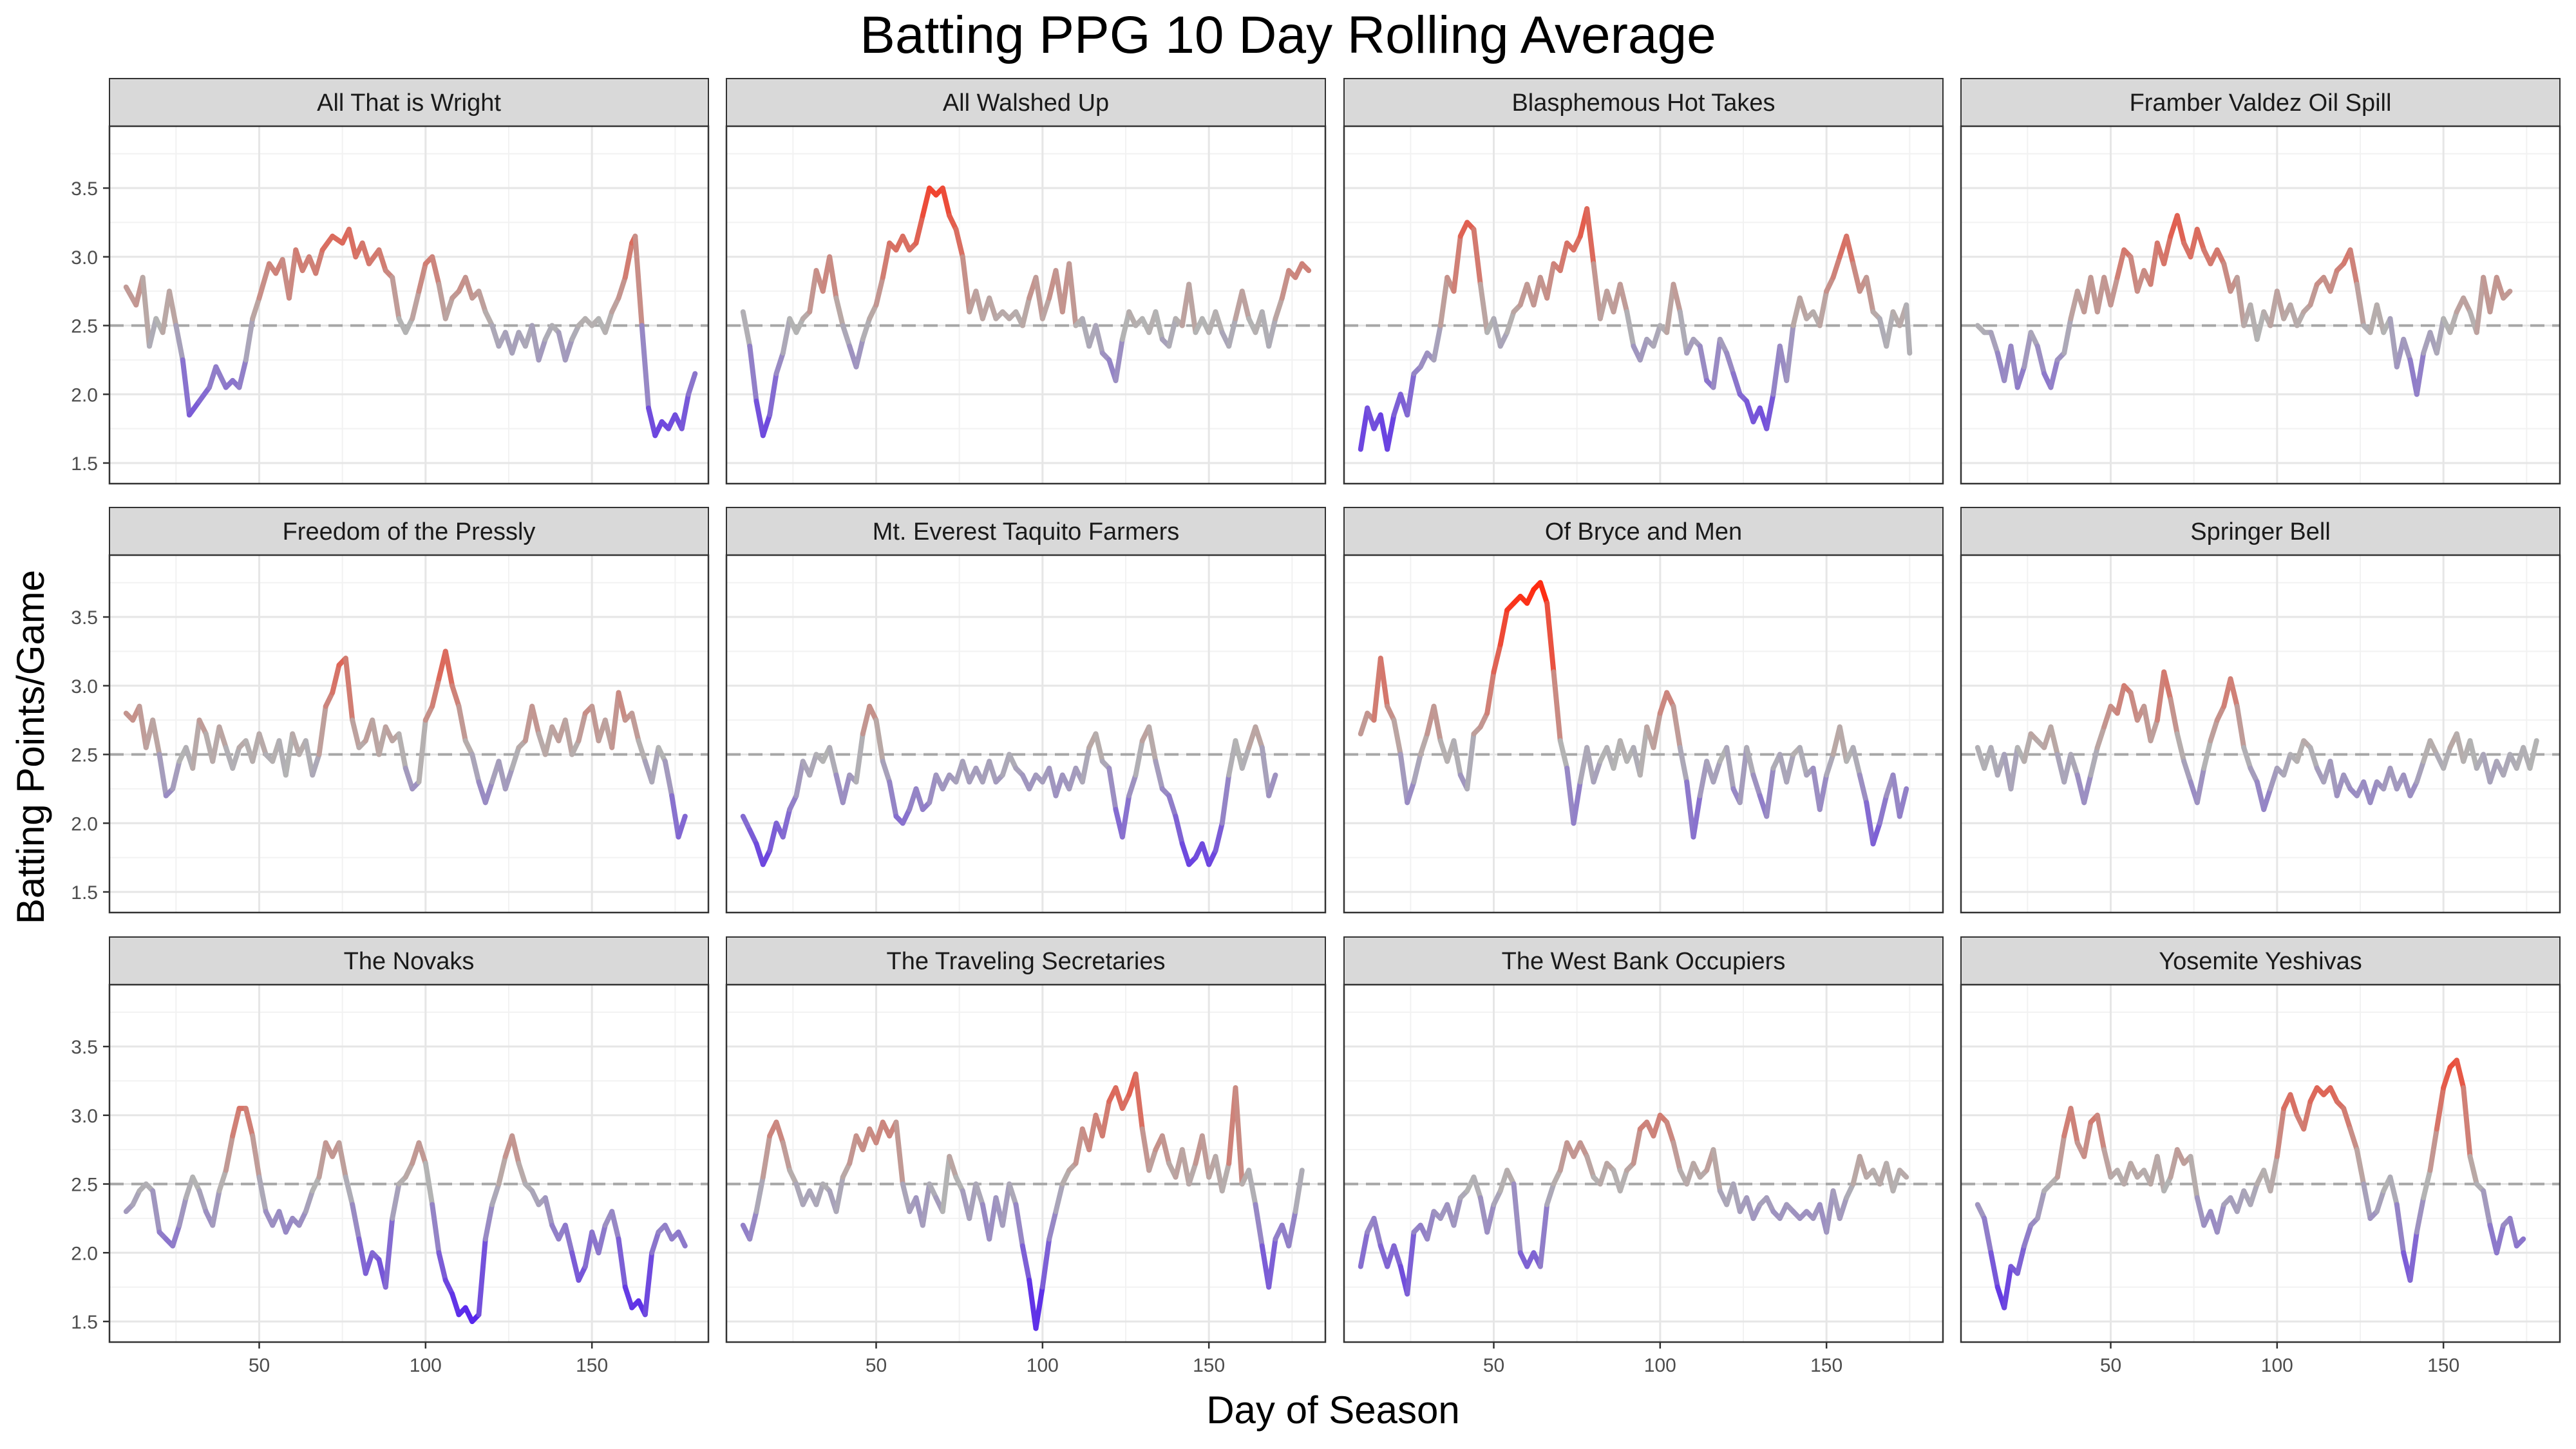 The width and height of the screenshot is (2576, 1449). Describe the element at coordinates (410, 962) in the screenshot. I see `facet-strip-label: The Novaks` at that location.